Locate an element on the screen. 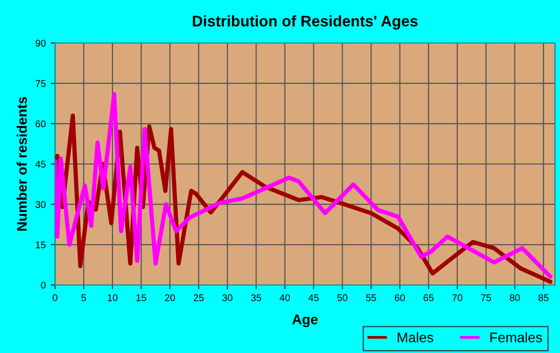 The width and height of the screenshot is (560, 353). x-tick-label: 80 is located at coordinates (515, 298).